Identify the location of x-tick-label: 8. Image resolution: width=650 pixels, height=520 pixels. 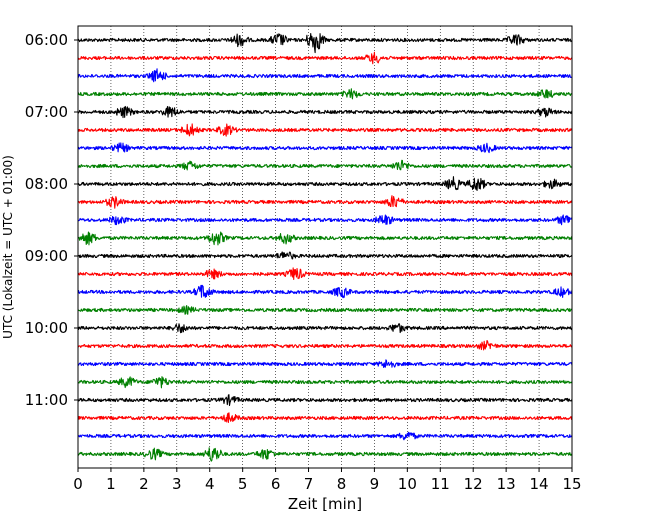
(342, 484).